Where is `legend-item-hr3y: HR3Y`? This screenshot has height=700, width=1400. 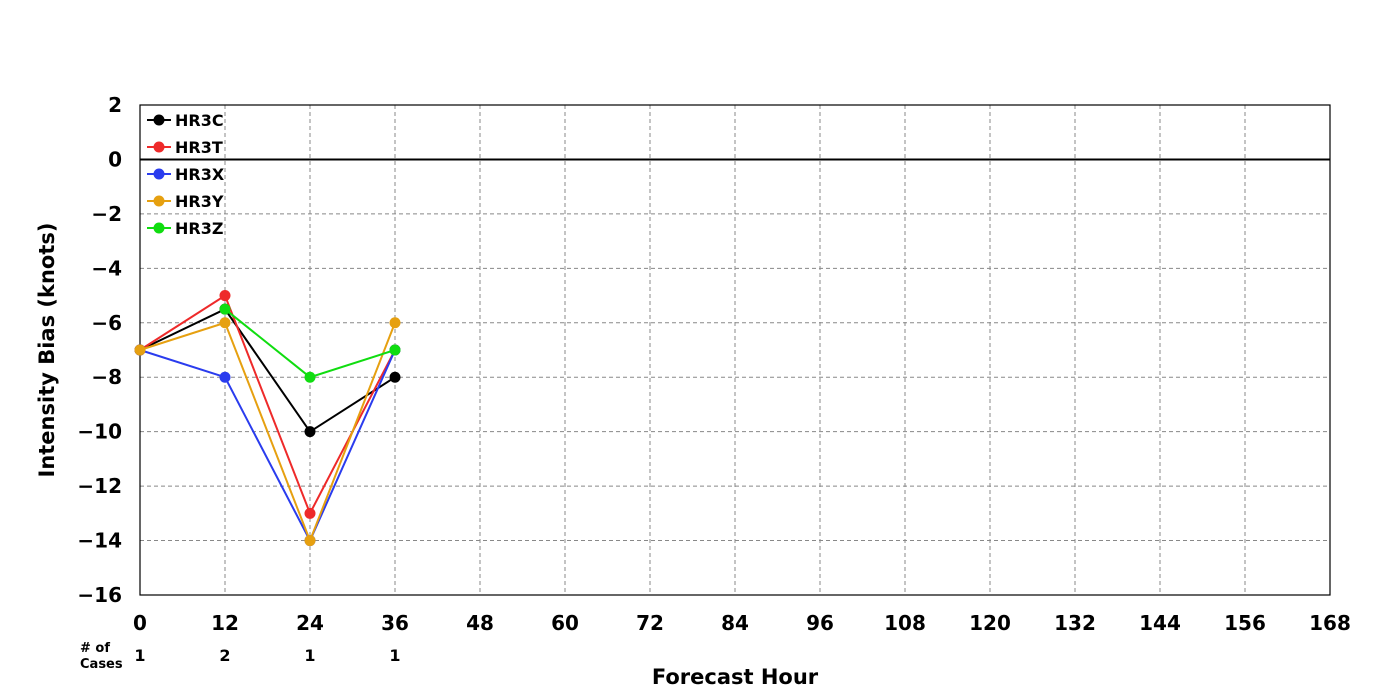 legend-item-hr3y: HR3Y is located at coordinates (185, 201).